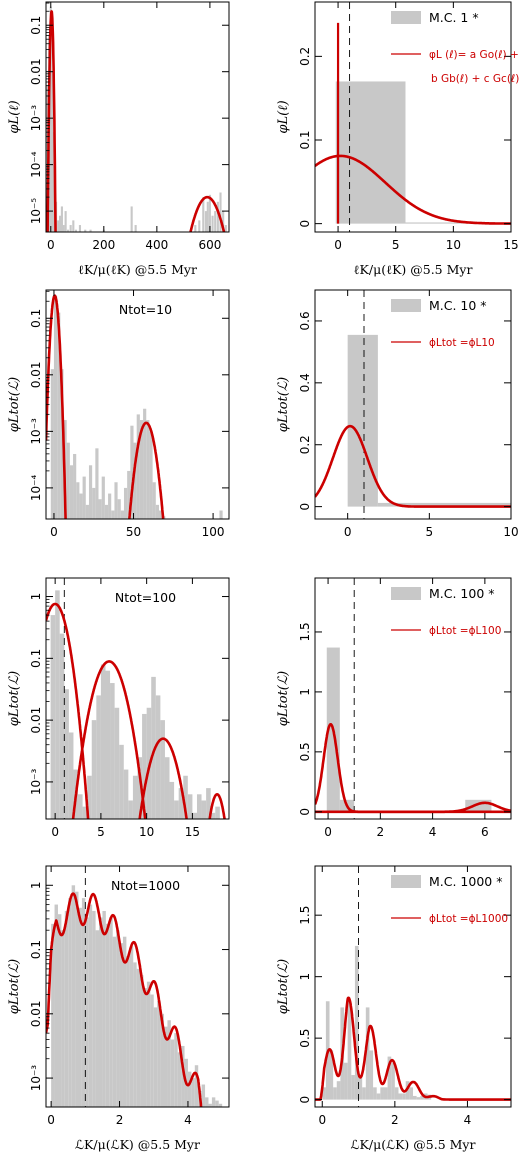 Image resolution: width=519 pixels, height=1156 pixels. I want to click on y-axis-label: φLtot(ℒ), so click(14, 987).